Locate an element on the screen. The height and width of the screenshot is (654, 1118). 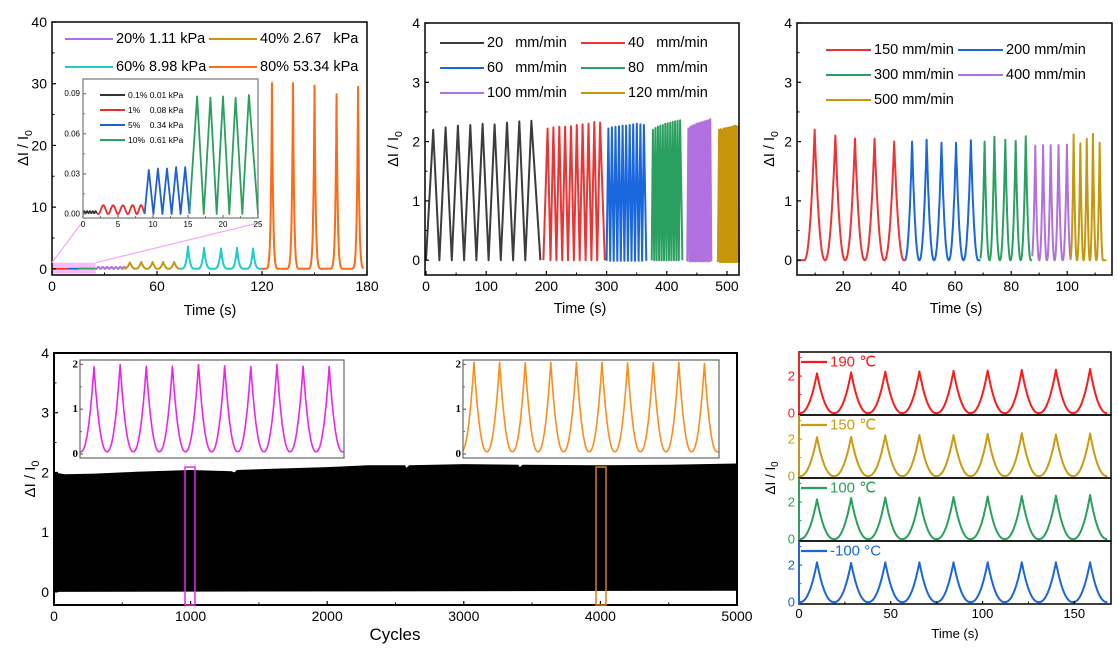
legend-label: 150 ℃ is located at coordinates (853, 425).